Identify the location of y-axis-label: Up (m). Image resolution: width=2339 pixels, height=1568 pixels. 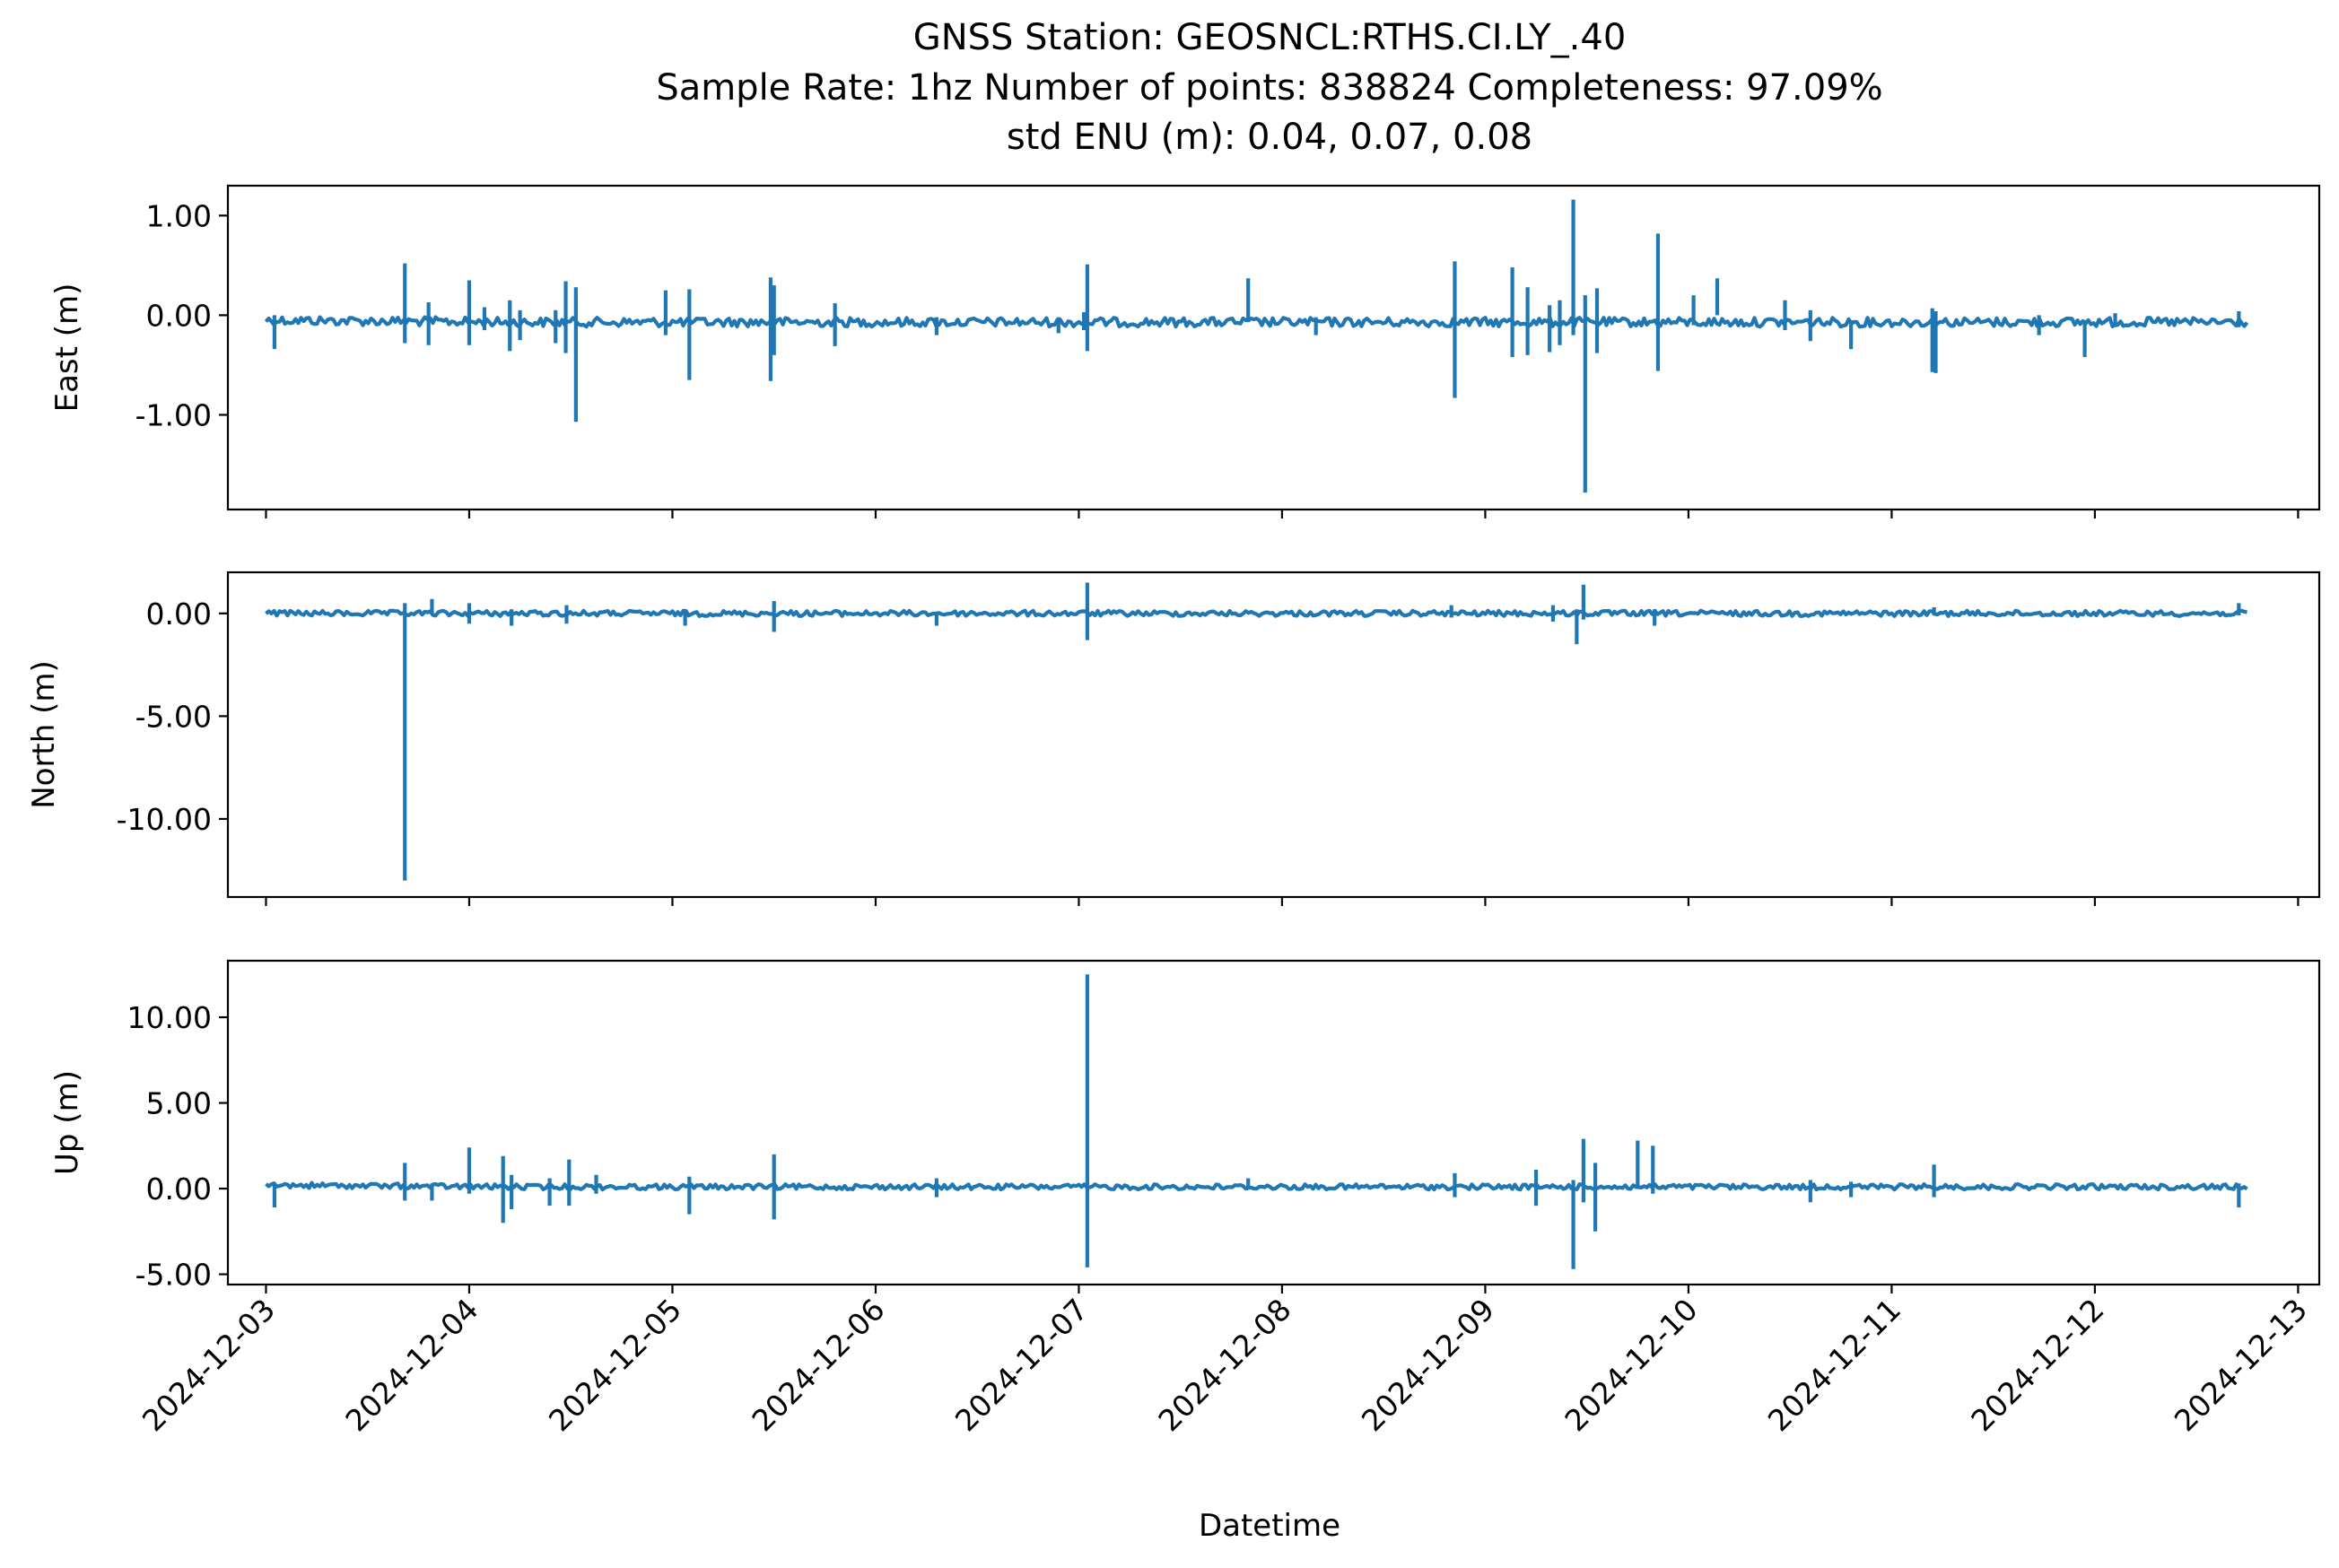
(67, 1122).